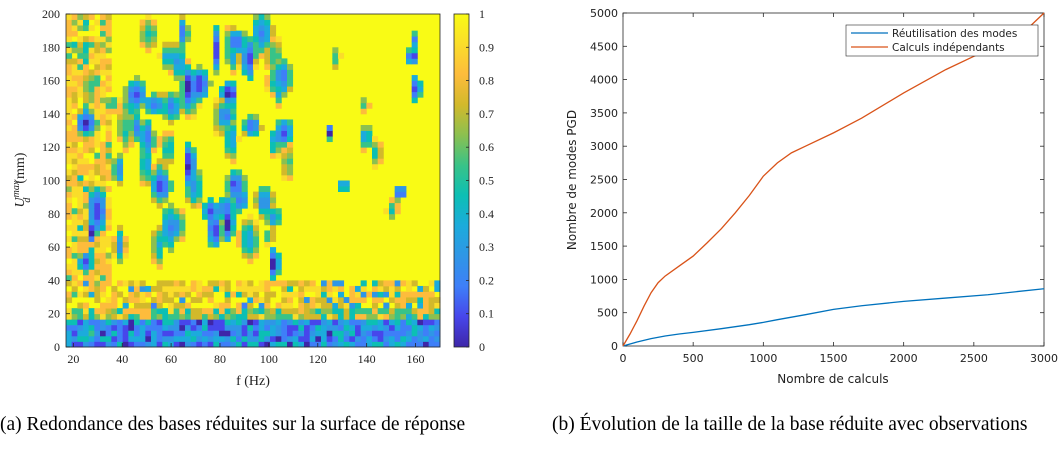 This screenshot has height=468, width=1060. Describe the element at coordinates (122, 359) in the screenshot. I see `heatmap-x-tick-label: 40` at that location.